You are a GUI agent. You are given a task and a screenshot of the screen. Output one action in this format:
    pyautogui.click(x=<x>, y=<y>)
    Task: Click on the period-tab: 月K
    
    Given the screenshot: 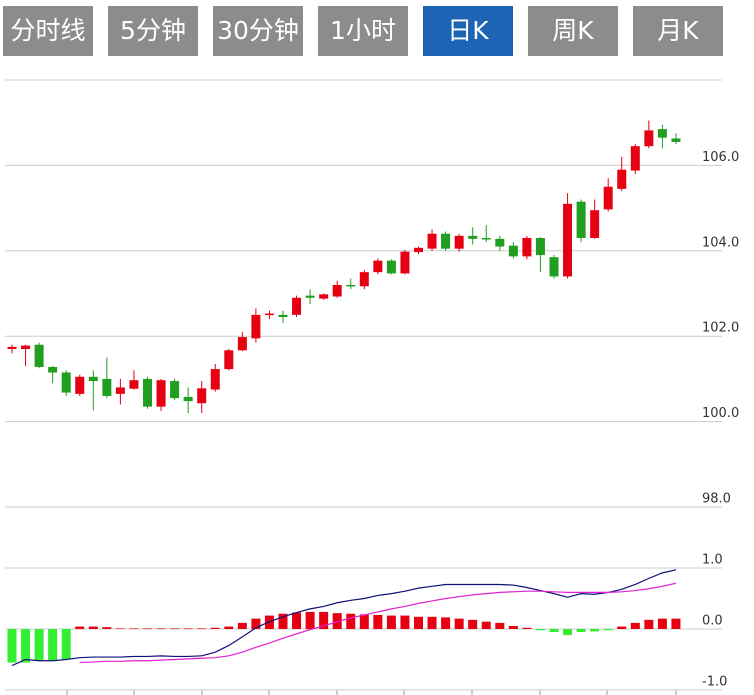 What is the action you would take?
    pyautogui.click(x=678, y=31)
    